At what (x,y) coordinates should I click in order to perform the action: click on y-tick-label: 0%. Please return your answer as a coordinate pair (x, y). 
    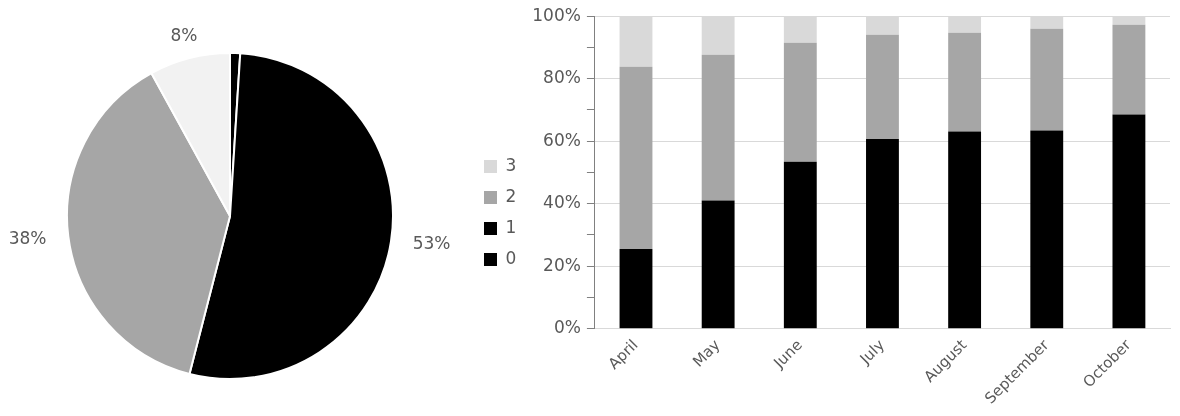
    Looking at the image, I should click on (567, 327).